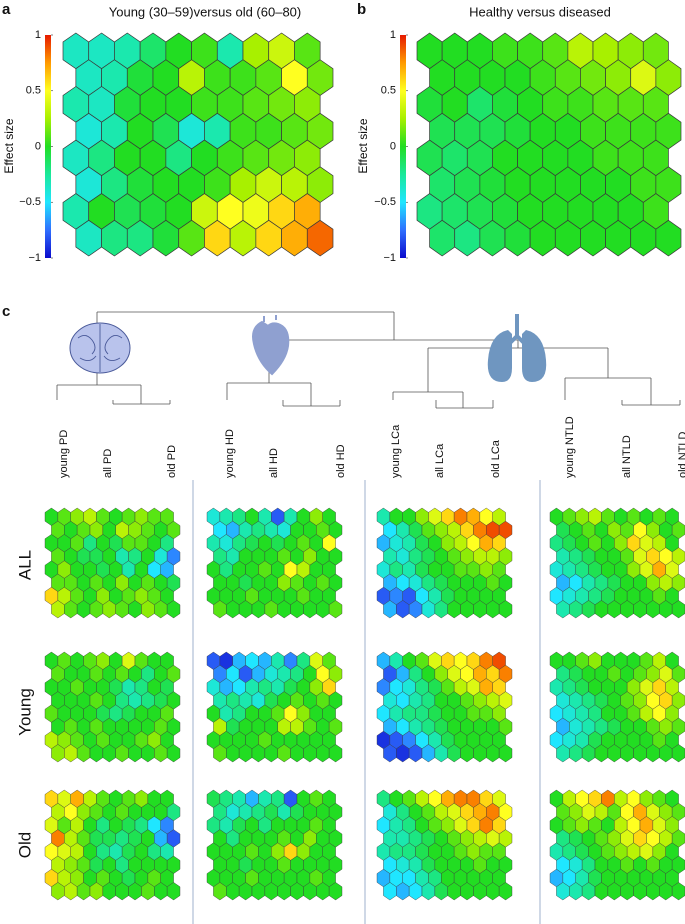  Describe the element at coordinates (64, 454) in the screenshot. I see `leaf-label: young PD` at that location.